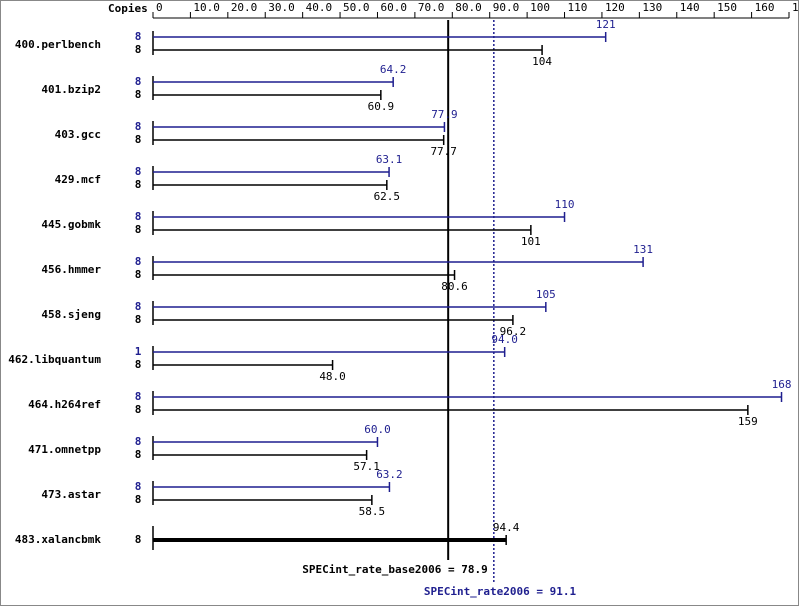  What do you see at coordinates (281, 7) in the screenshot?
I see `x-tick-label: 30.0` at bounding box center [281, 7].